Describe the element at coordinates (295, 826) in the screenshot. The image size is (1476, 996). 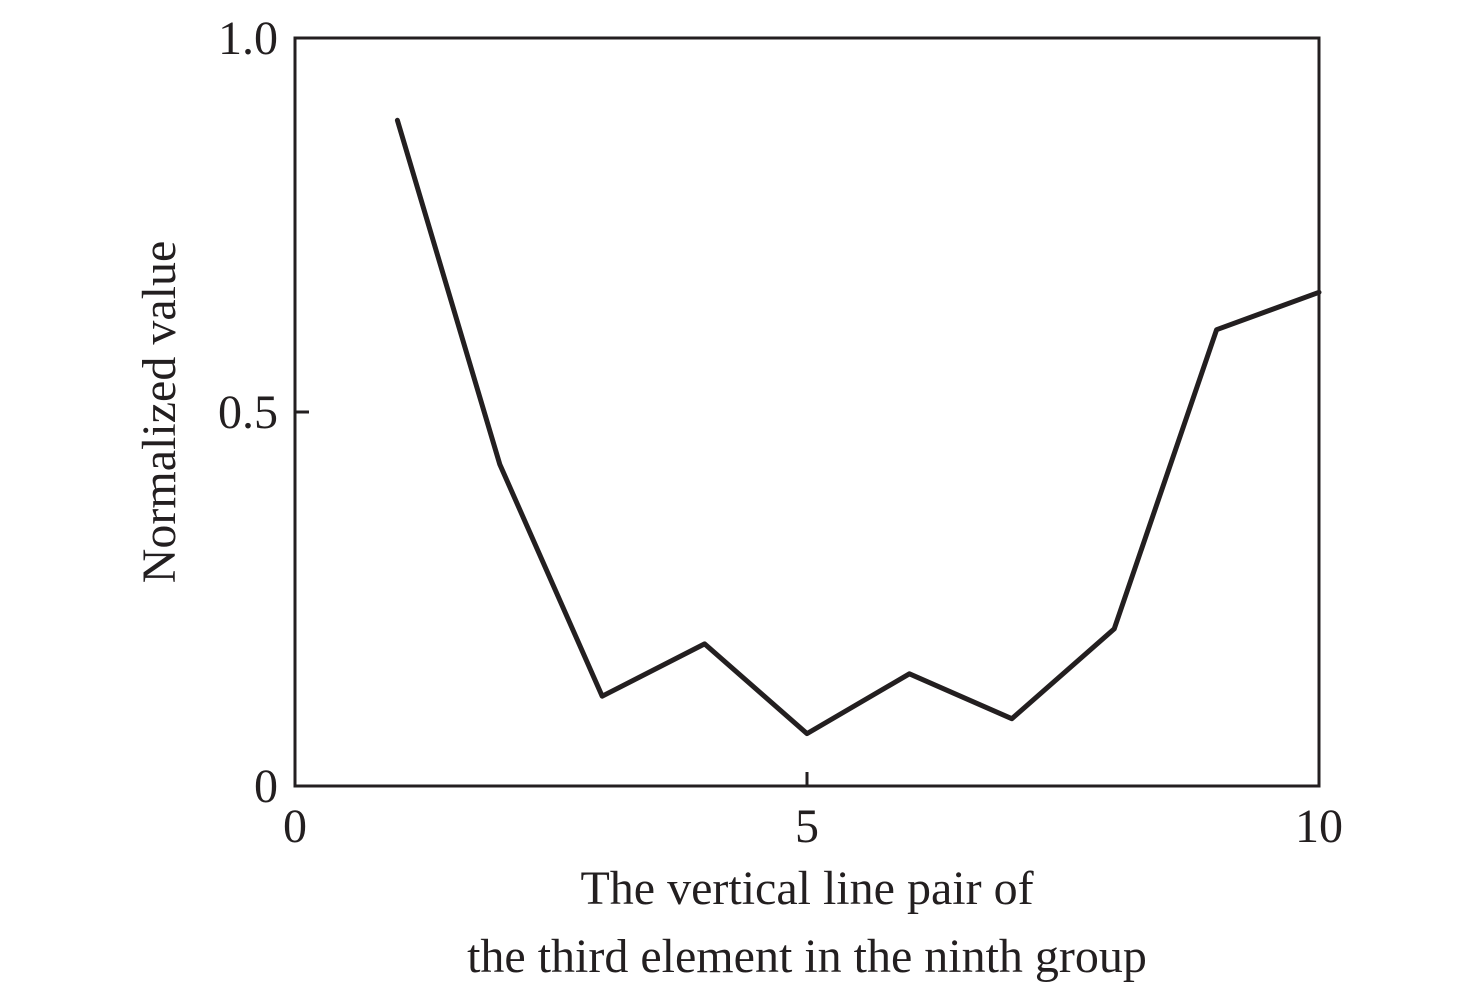
I see `x-tick-label: 0` at that location.